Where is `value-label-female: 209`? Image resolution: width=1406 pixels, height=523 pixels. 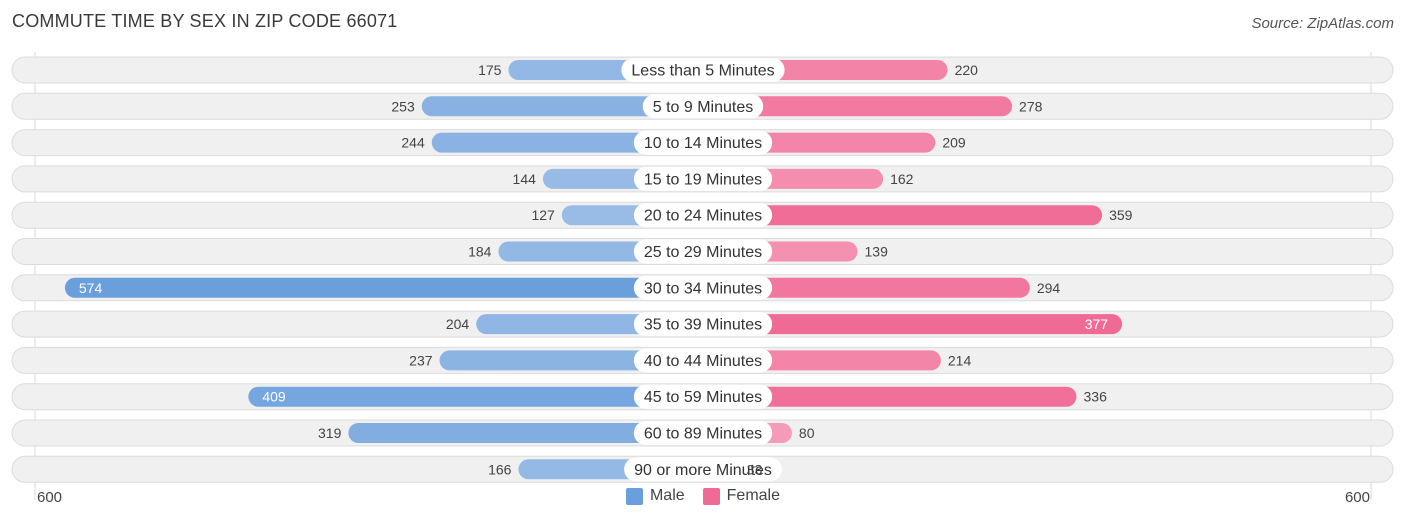
value-label-female: 209 is located at coordinates (954, 143).